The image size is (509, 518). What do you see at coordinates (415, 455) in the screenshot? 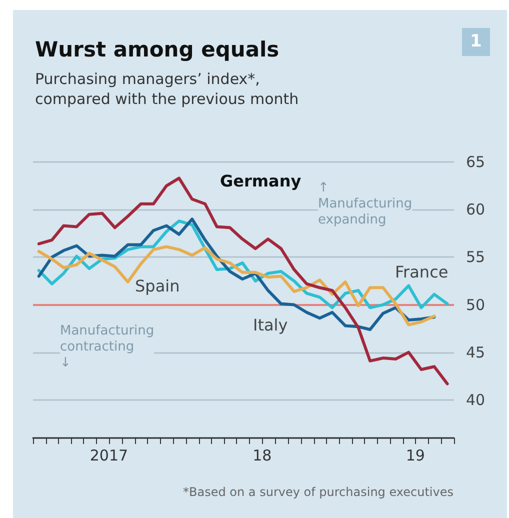
I see `x-tick-label: 19` at bounding box center [415, 455].